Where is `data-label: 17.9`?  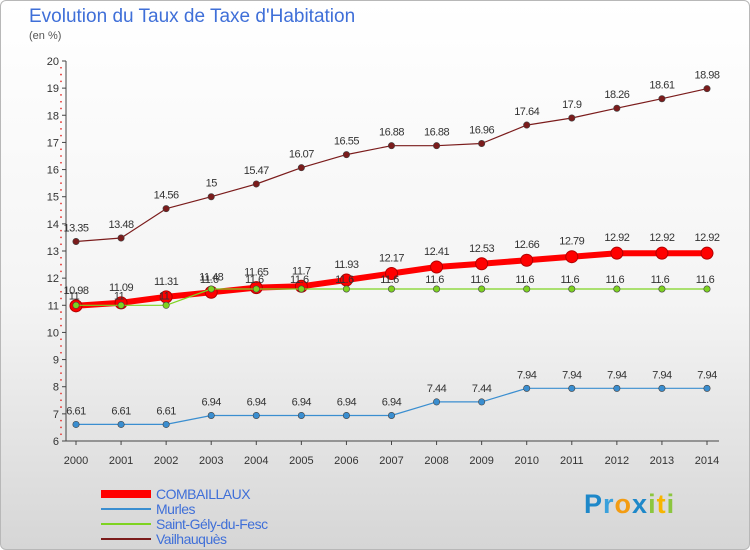 data-label: 17.9 is located at coordinates (572, 105).